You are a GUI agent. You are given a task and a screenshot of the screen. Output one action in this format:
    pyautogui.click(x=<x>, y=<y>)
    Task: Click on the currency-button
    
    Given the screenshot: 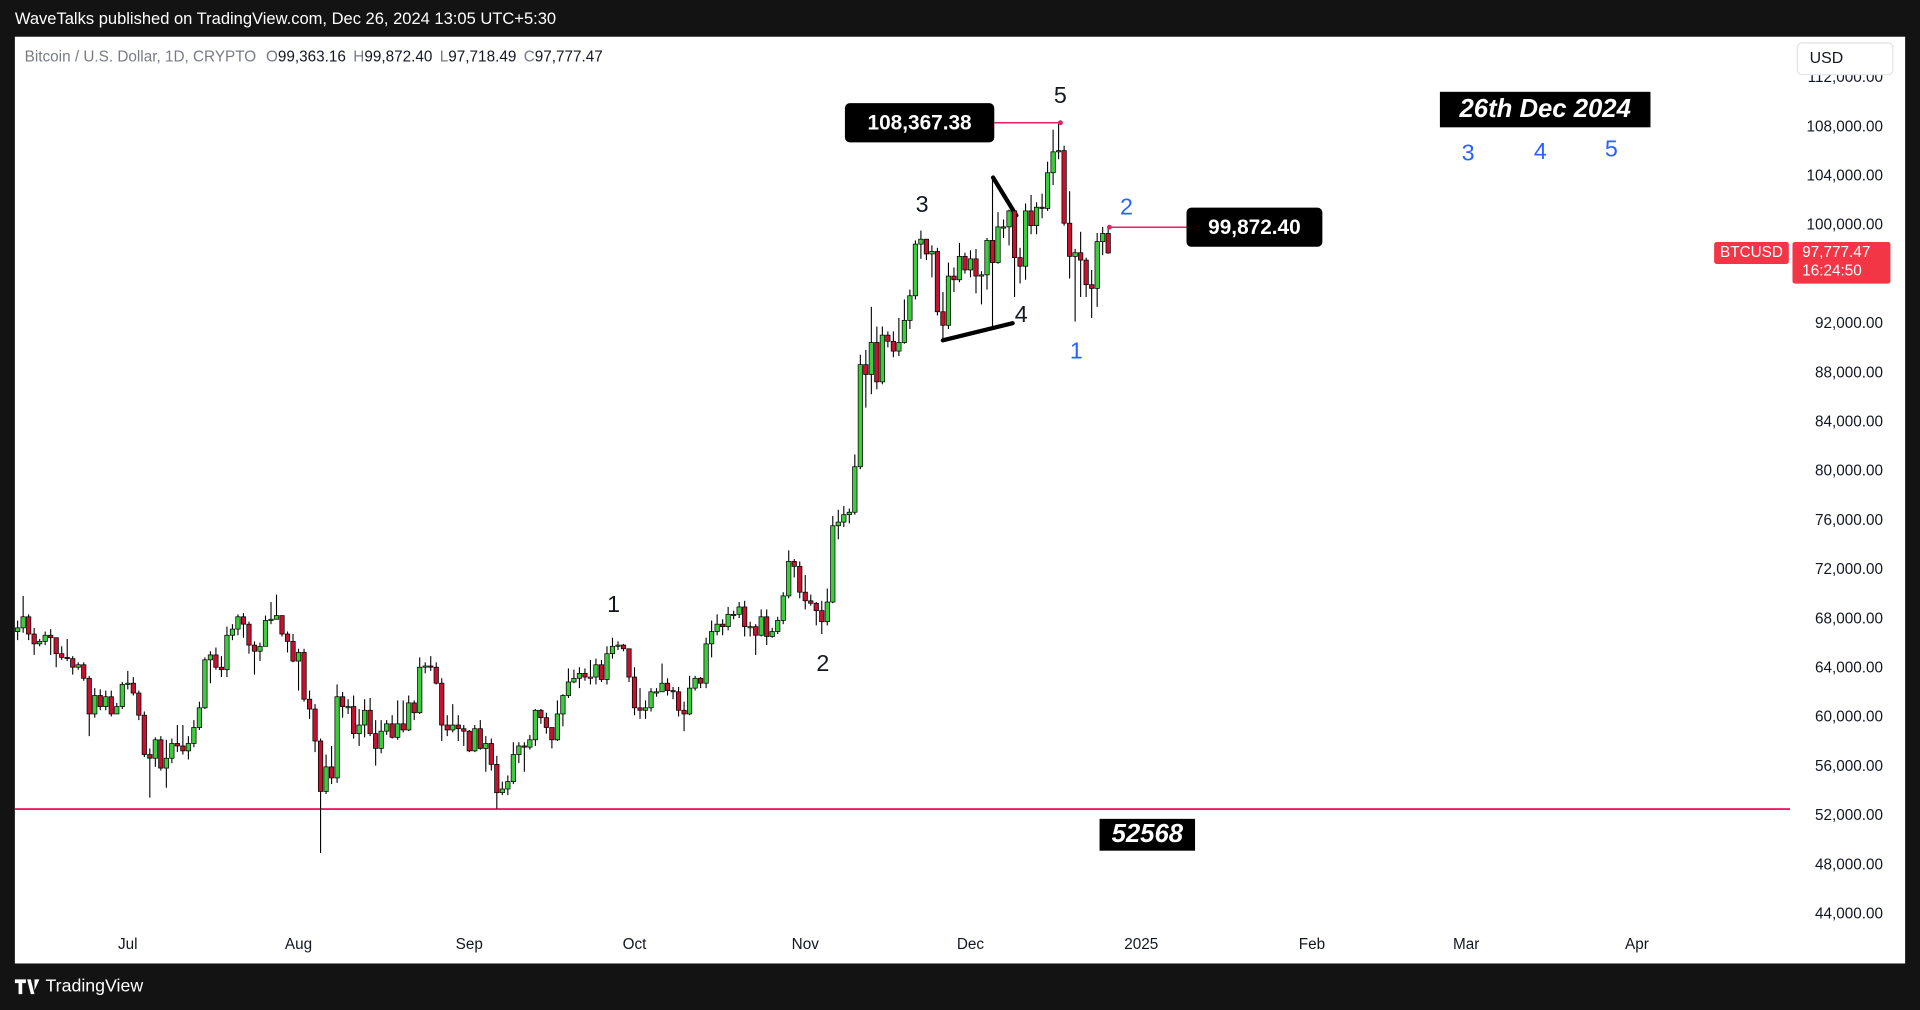 What is the action you would take?
    pyautogui.click(x=1845, y=59)
    